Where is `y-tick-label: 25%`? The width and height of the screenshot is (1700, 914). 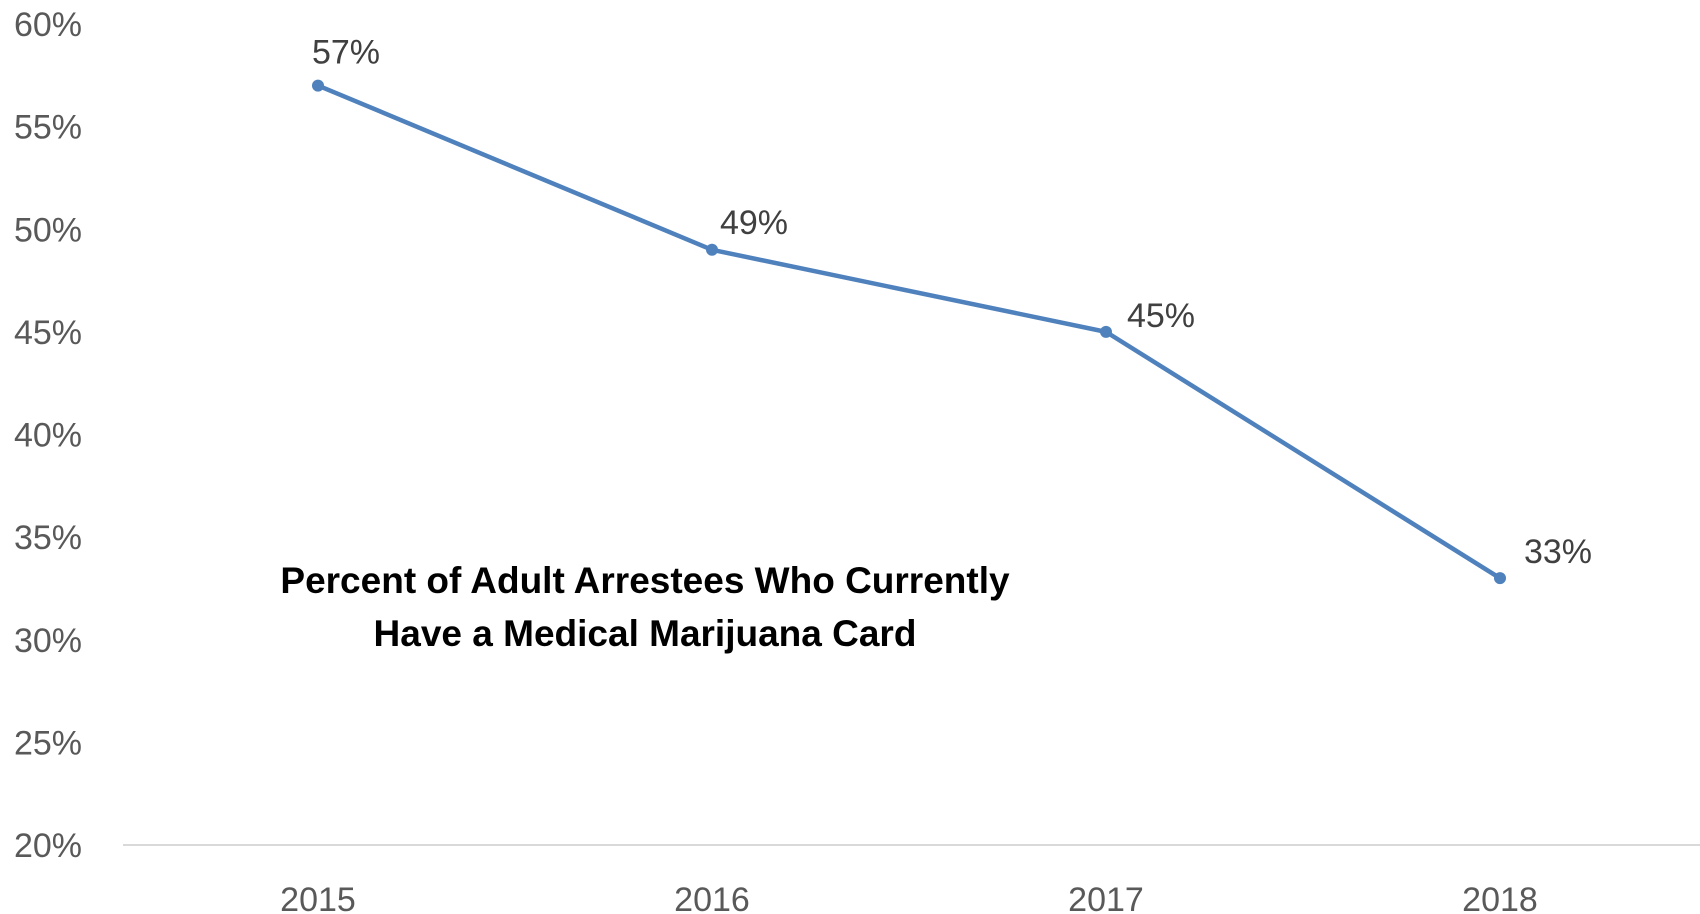 y-tick-label: 25% is located at coordinates (48, 743).